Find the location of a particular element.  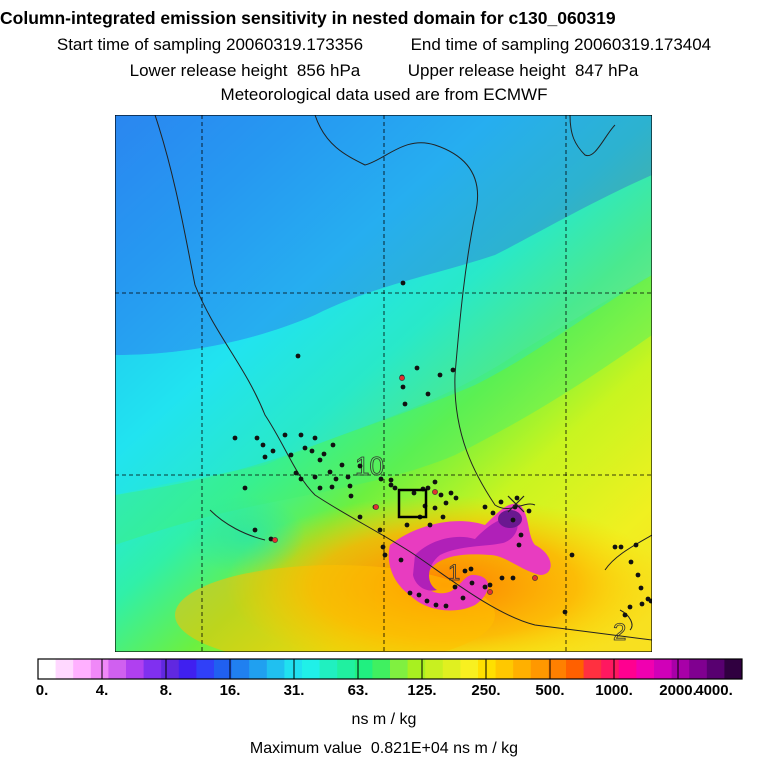

colorbar-tick-label: 2000. is located at coordinates (678, 690).